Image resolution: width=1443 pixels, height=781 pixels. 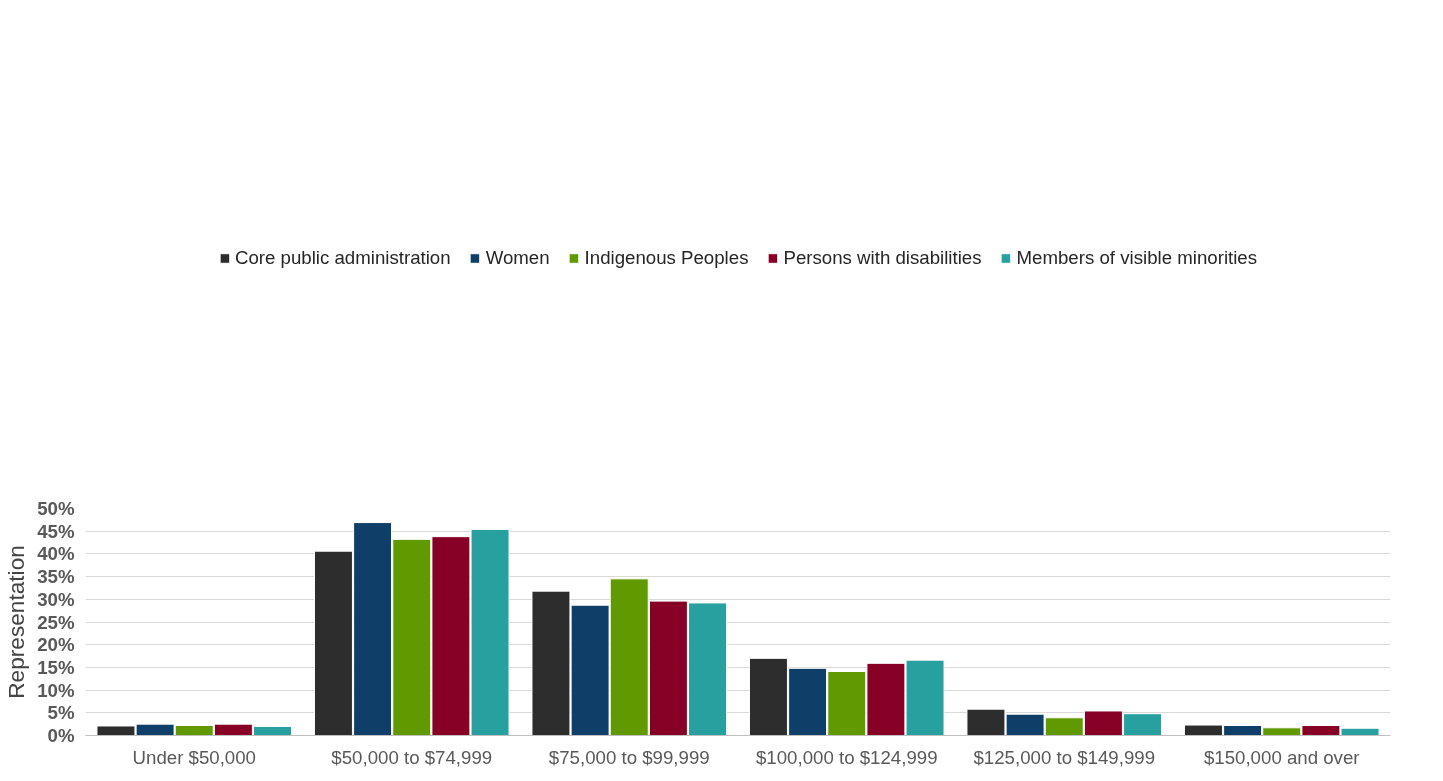 What do you see at coordinates (666, 258) in the screenshot?
I see `legend-label: Indigenous Peoples` at bounding box center [666, 258].